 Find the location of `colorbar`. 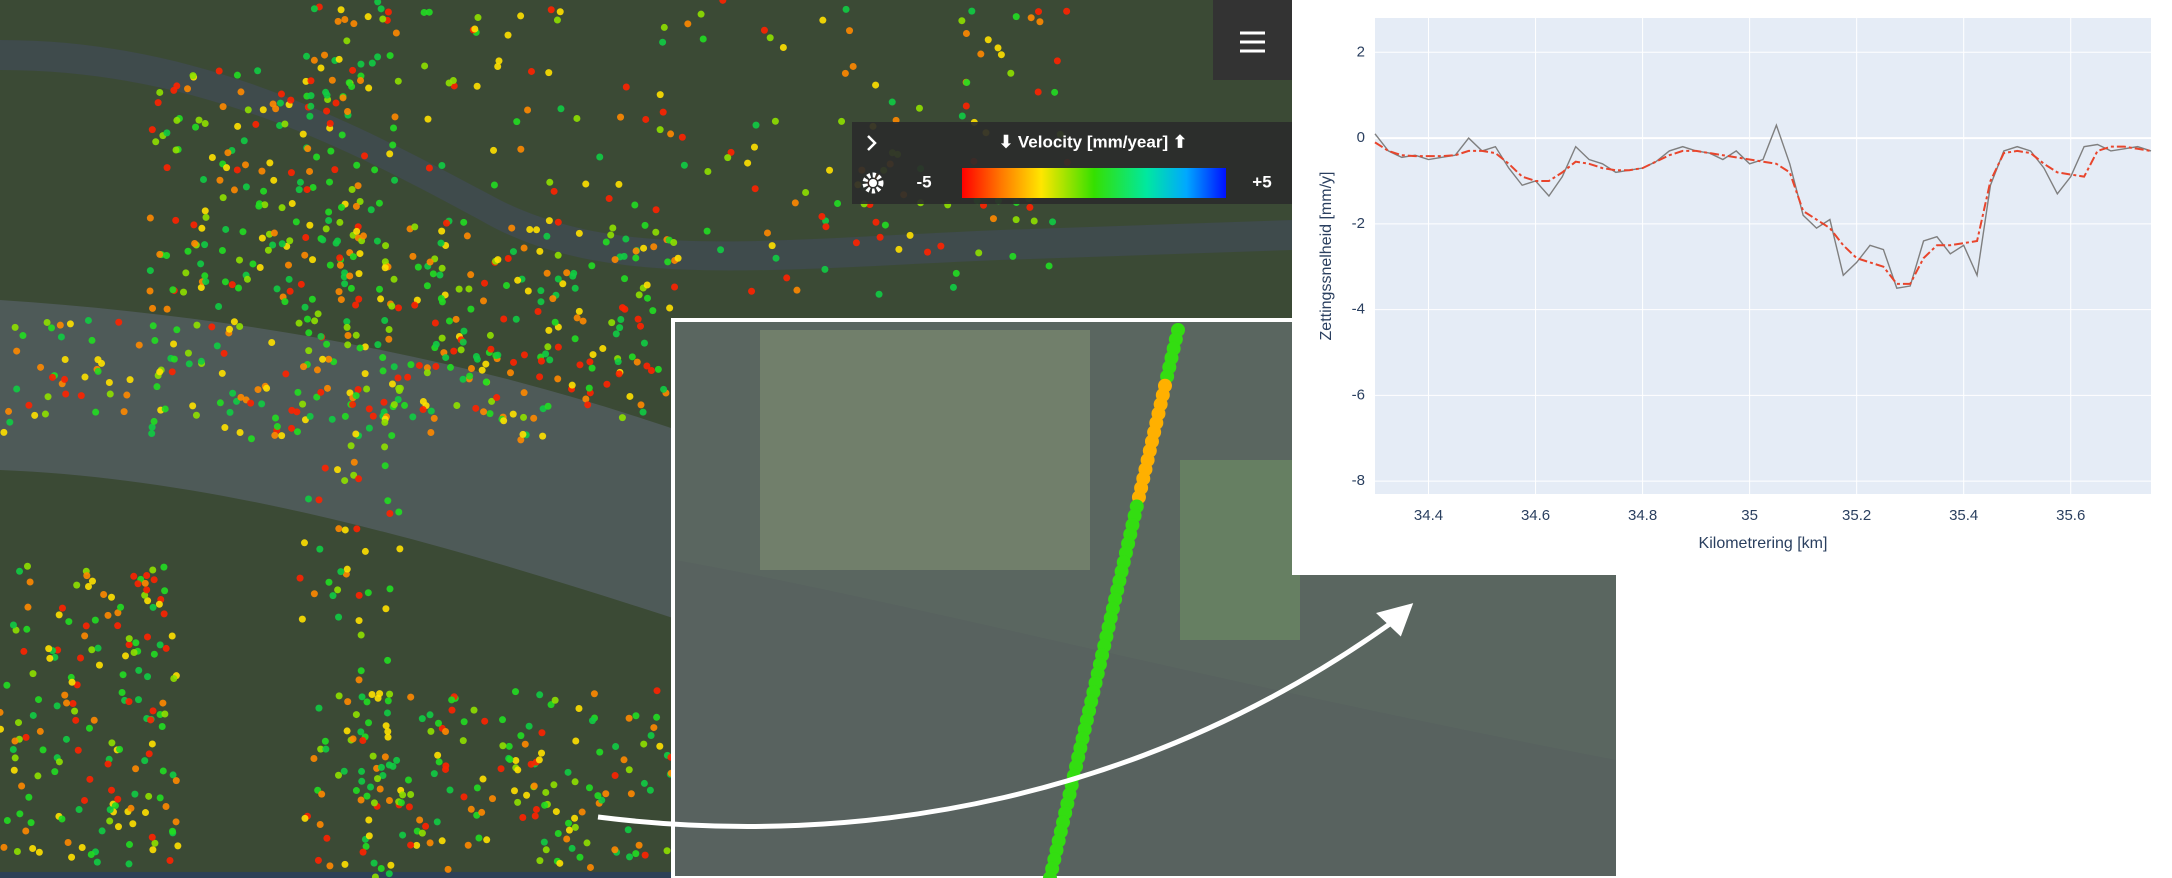

colorbar is located at coordinates (1094, 183).